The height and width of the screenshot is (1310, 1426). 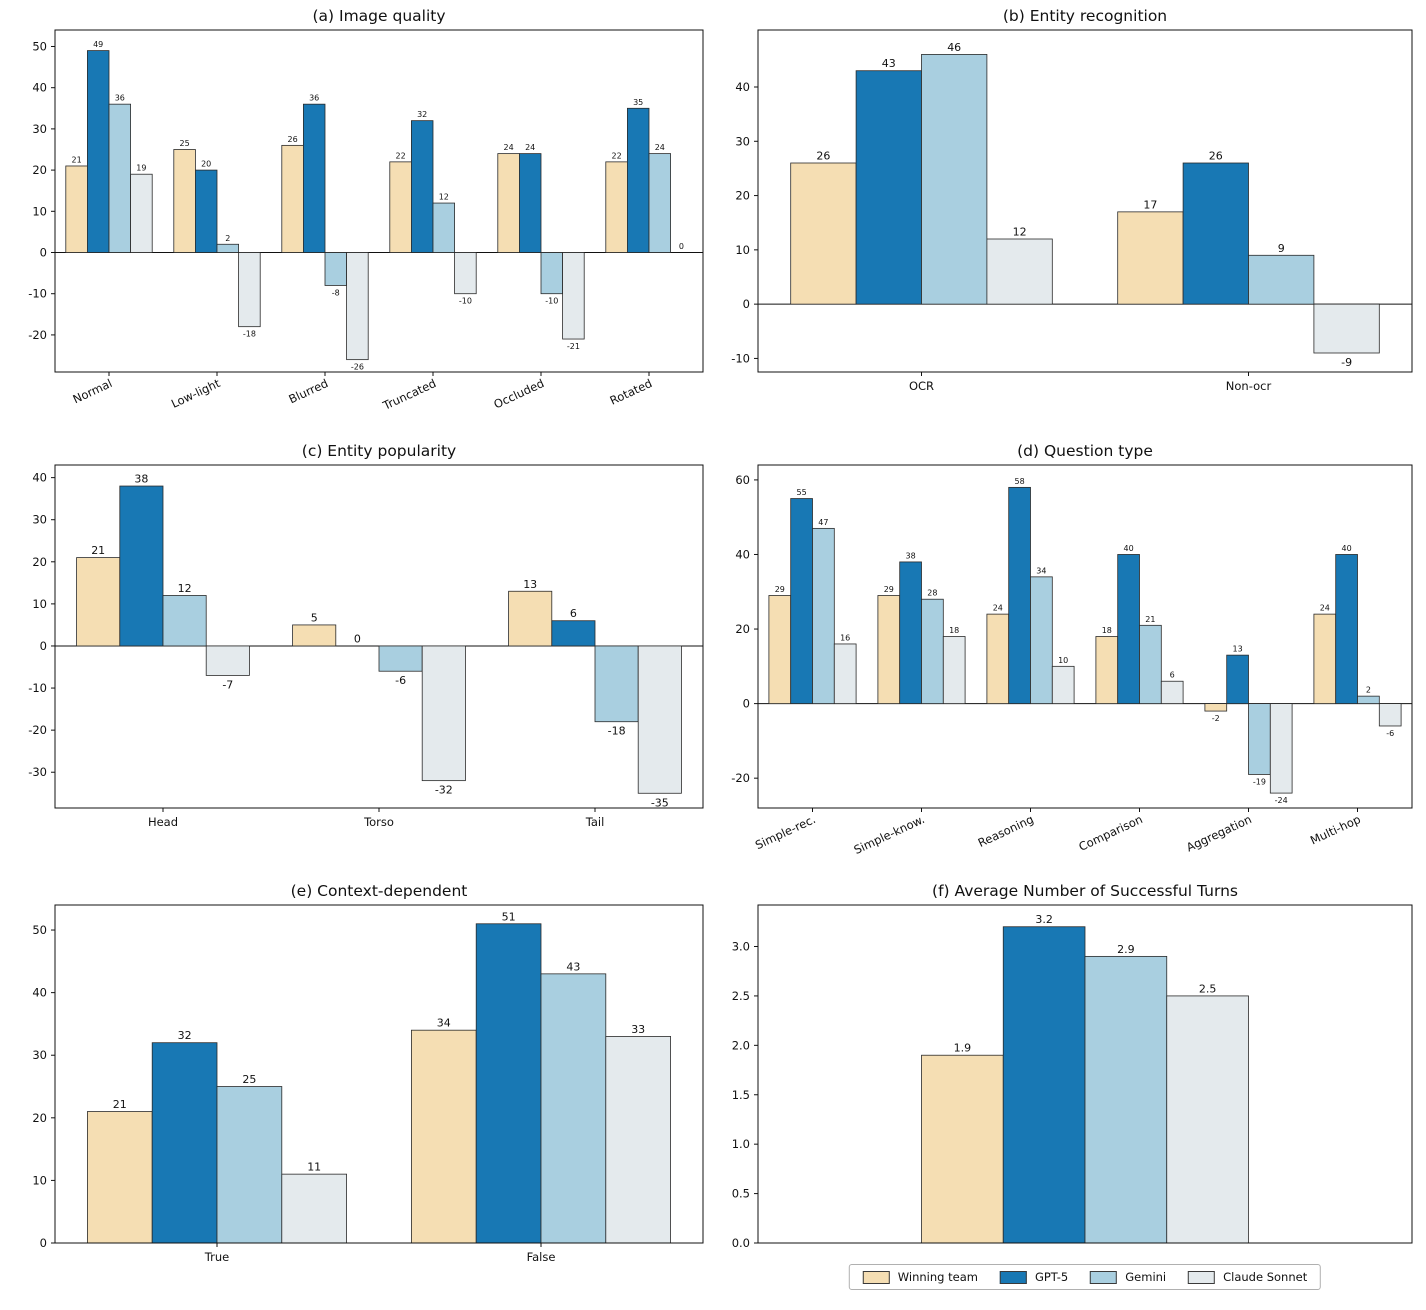 What do you see at coordinates (379, 451) in the screenshot?
I see `chart-title: (c) Entity popularity` at bounding box center [379, 451].